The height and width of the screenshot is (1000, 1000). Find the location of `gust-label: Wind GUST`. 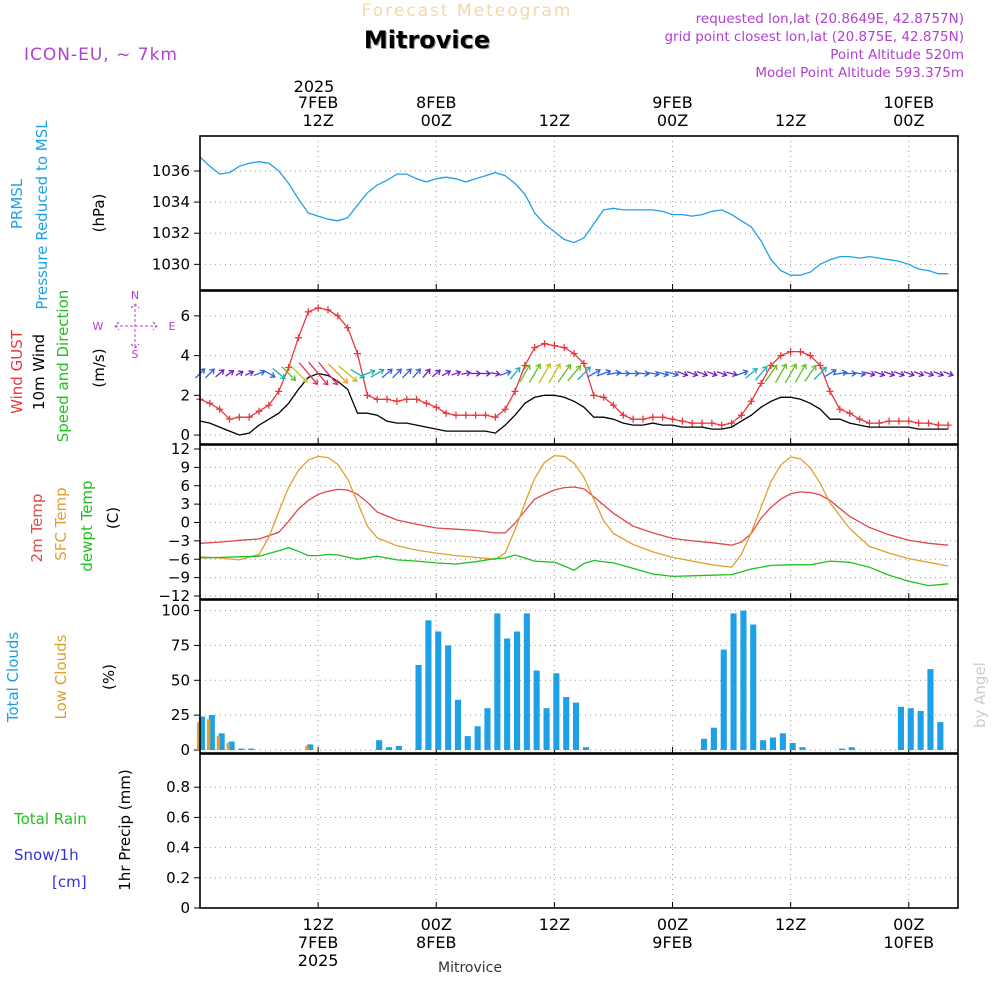

gust-label: Wind GUST is located at coordinates (17, 371).